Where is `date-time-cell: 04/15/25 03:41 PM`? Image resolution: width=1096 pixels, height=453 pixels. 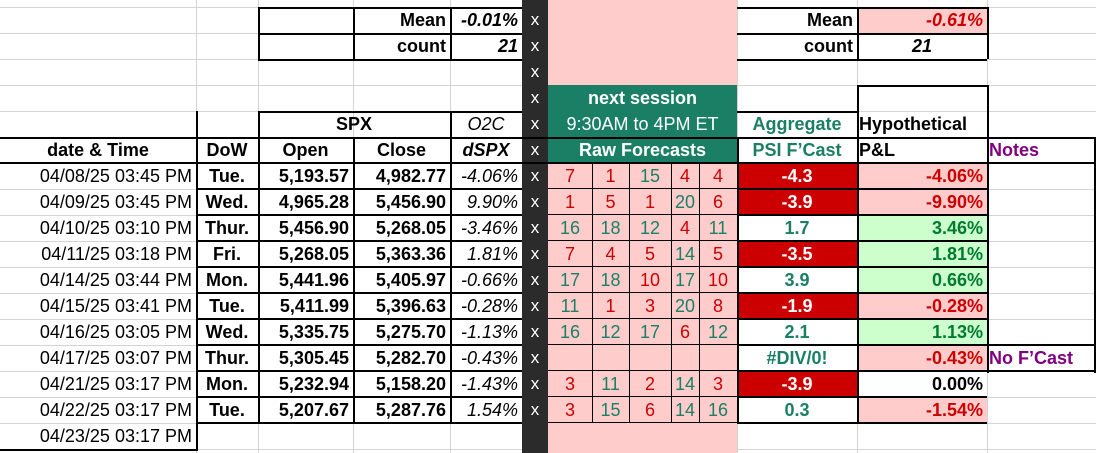
date-time-cell: 04/15/25 03:41 PM is located at coordinates (115, 306).